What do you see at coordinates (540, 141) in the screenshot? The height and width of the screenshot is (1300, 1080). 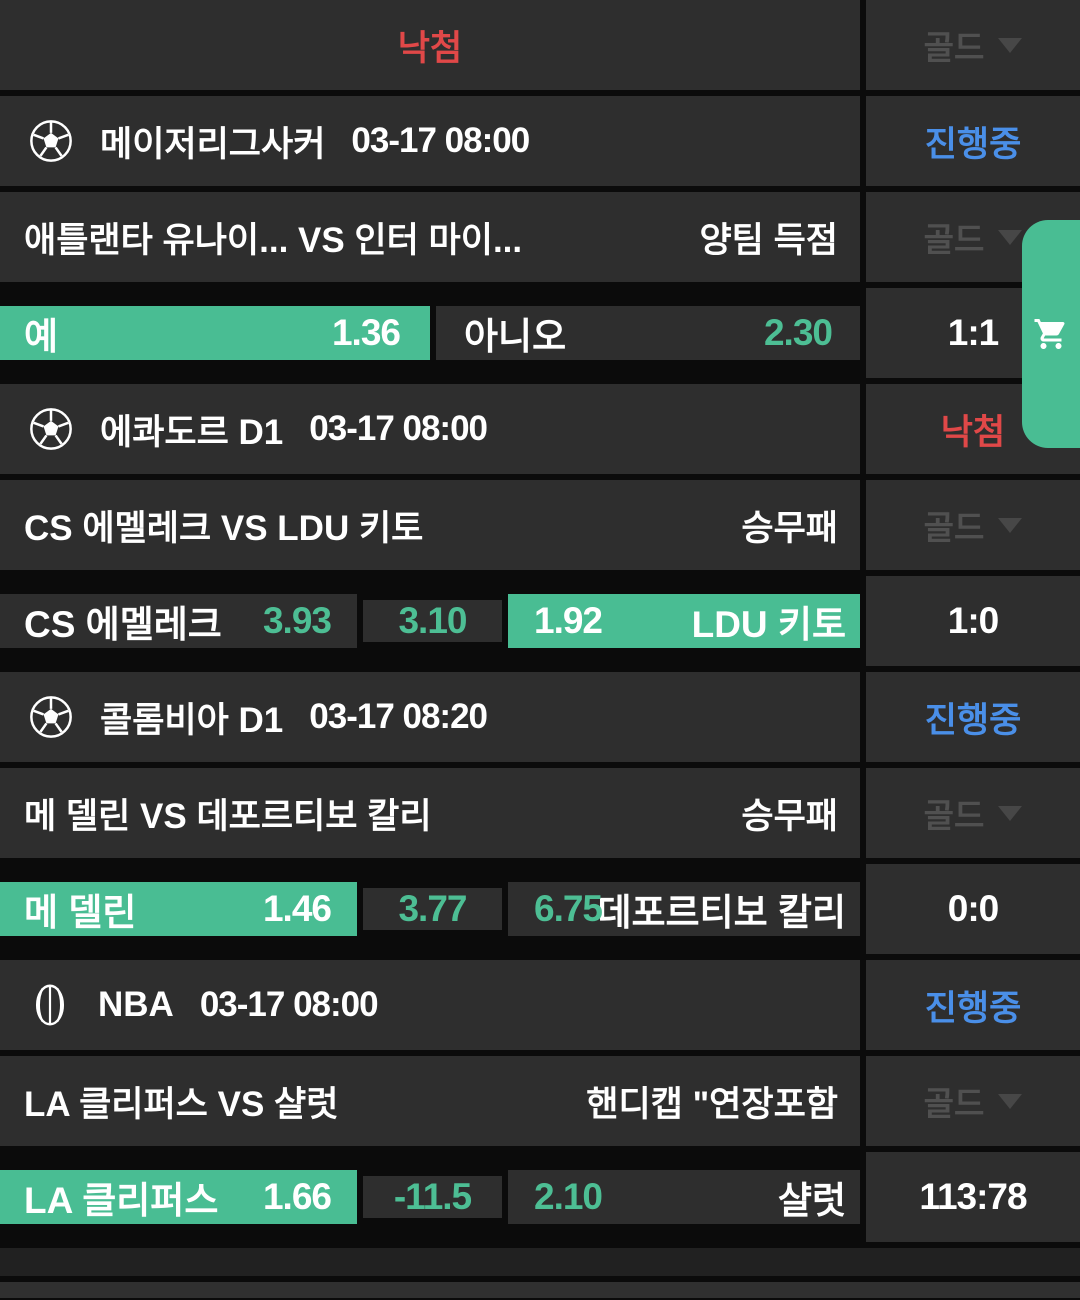 I see `league-header-row: 메이저리그사커 03-17 08:00 진행중` at bounding box center [540, 141].